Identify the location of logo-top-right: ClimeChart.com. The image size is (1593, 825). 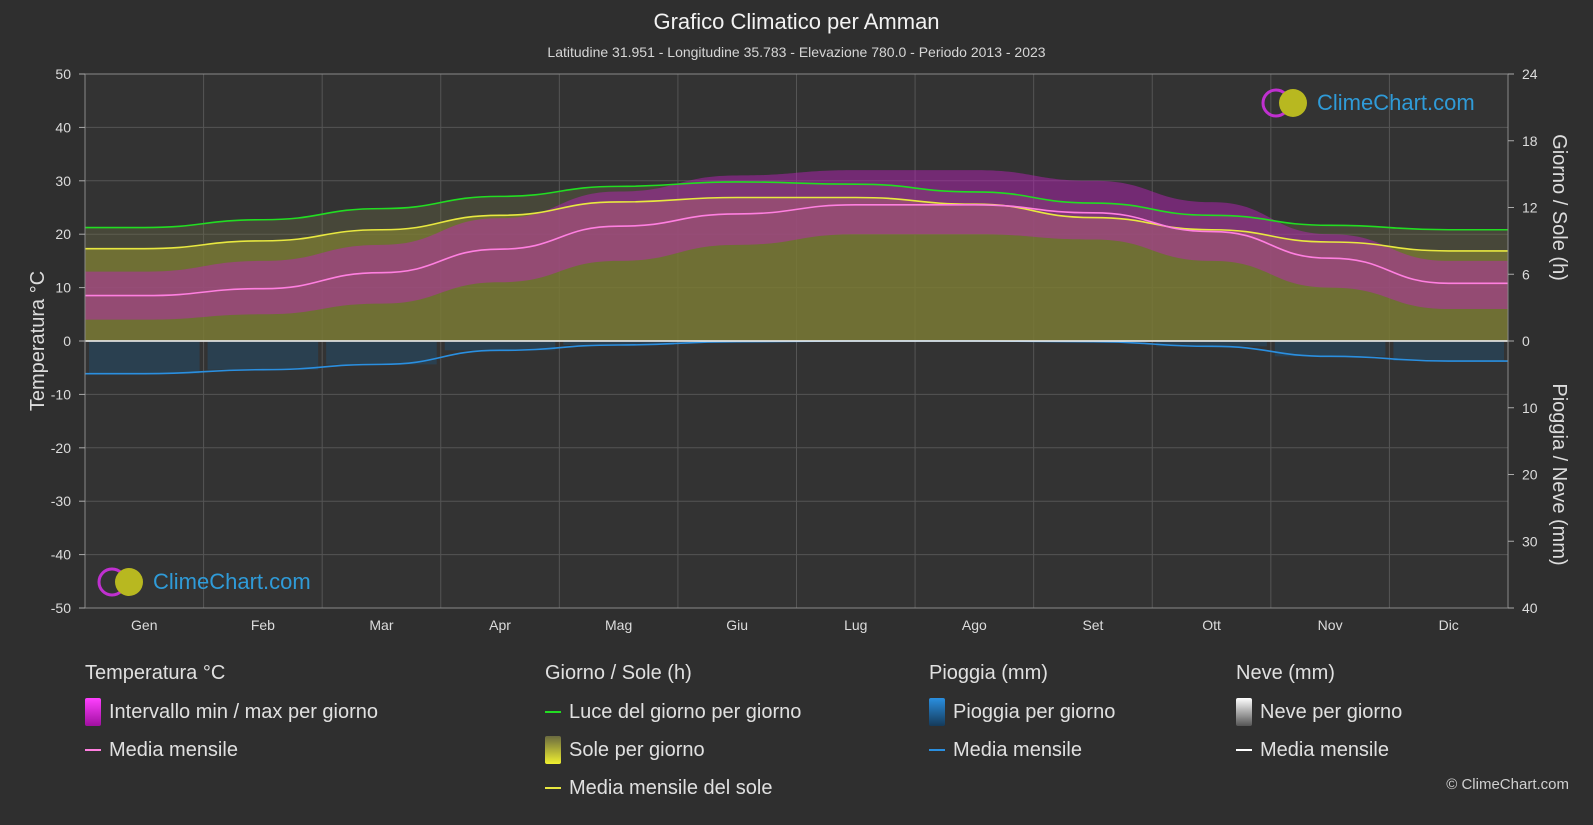
(1367, 103).